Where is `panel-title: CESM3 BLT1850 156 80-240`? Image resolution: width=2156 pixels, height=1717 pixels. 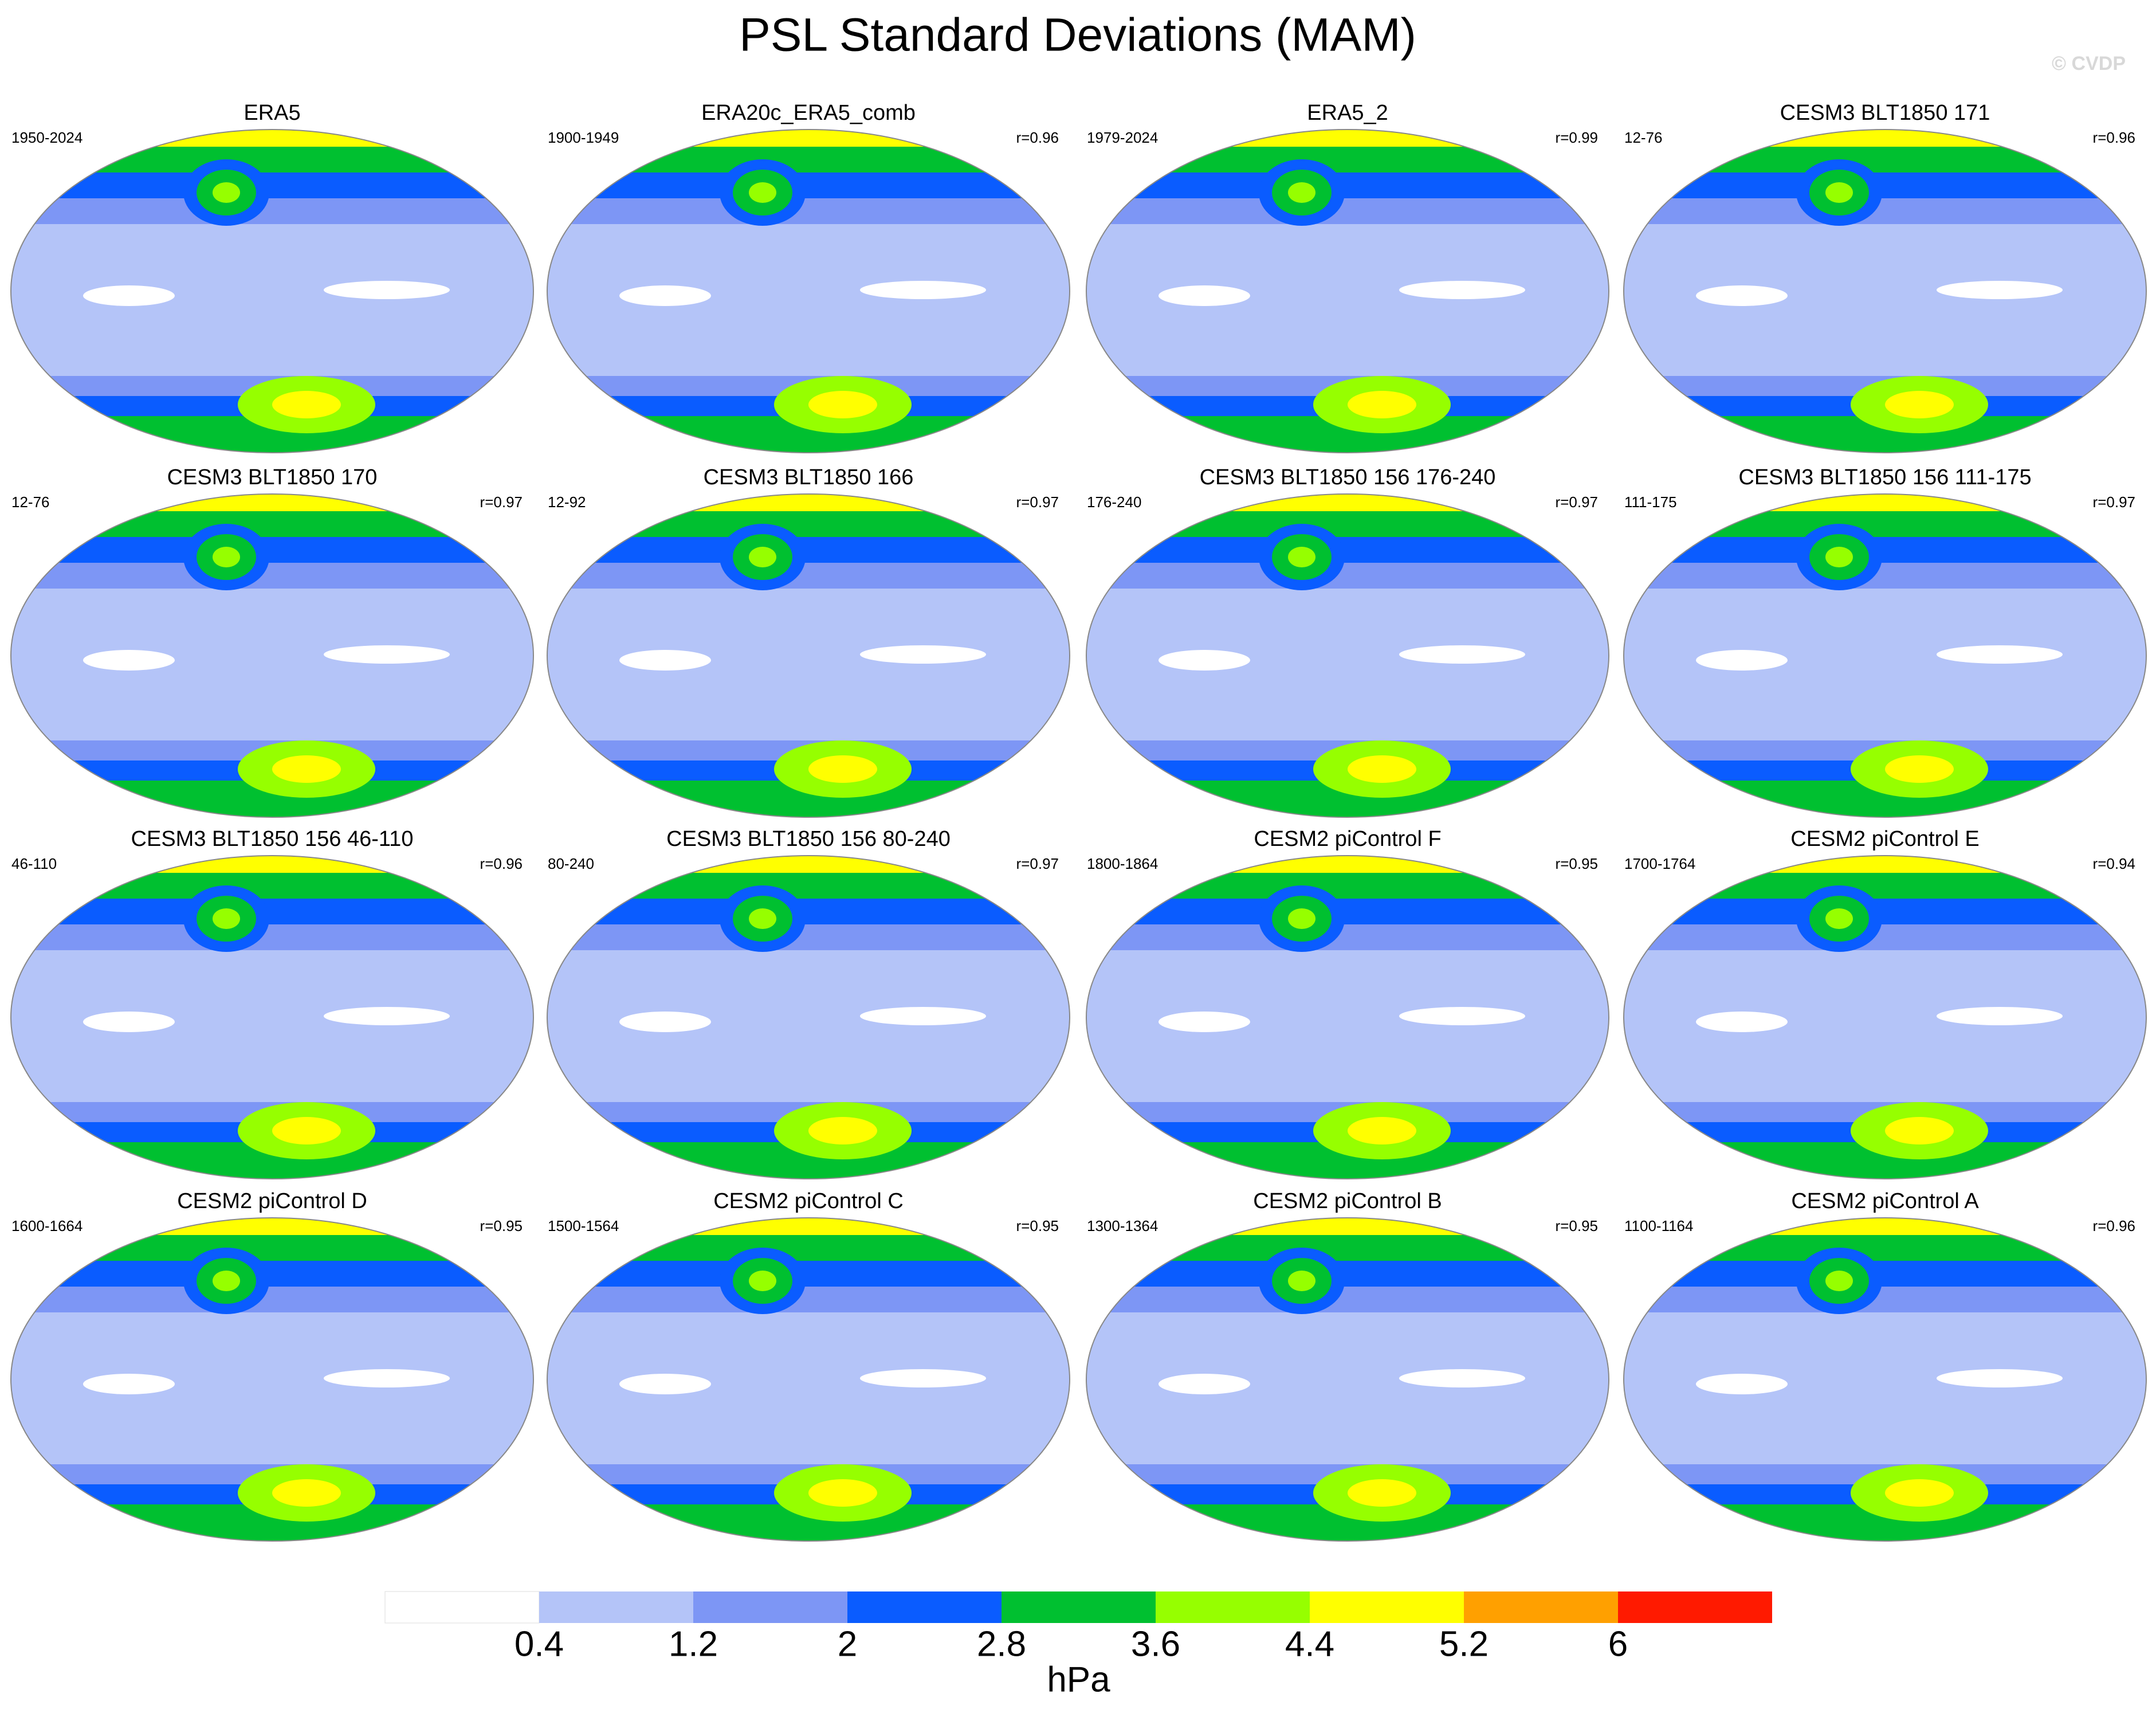 panel-title: CESM3 BLT1850 156 80-240 is located at coordinates (808, 839).